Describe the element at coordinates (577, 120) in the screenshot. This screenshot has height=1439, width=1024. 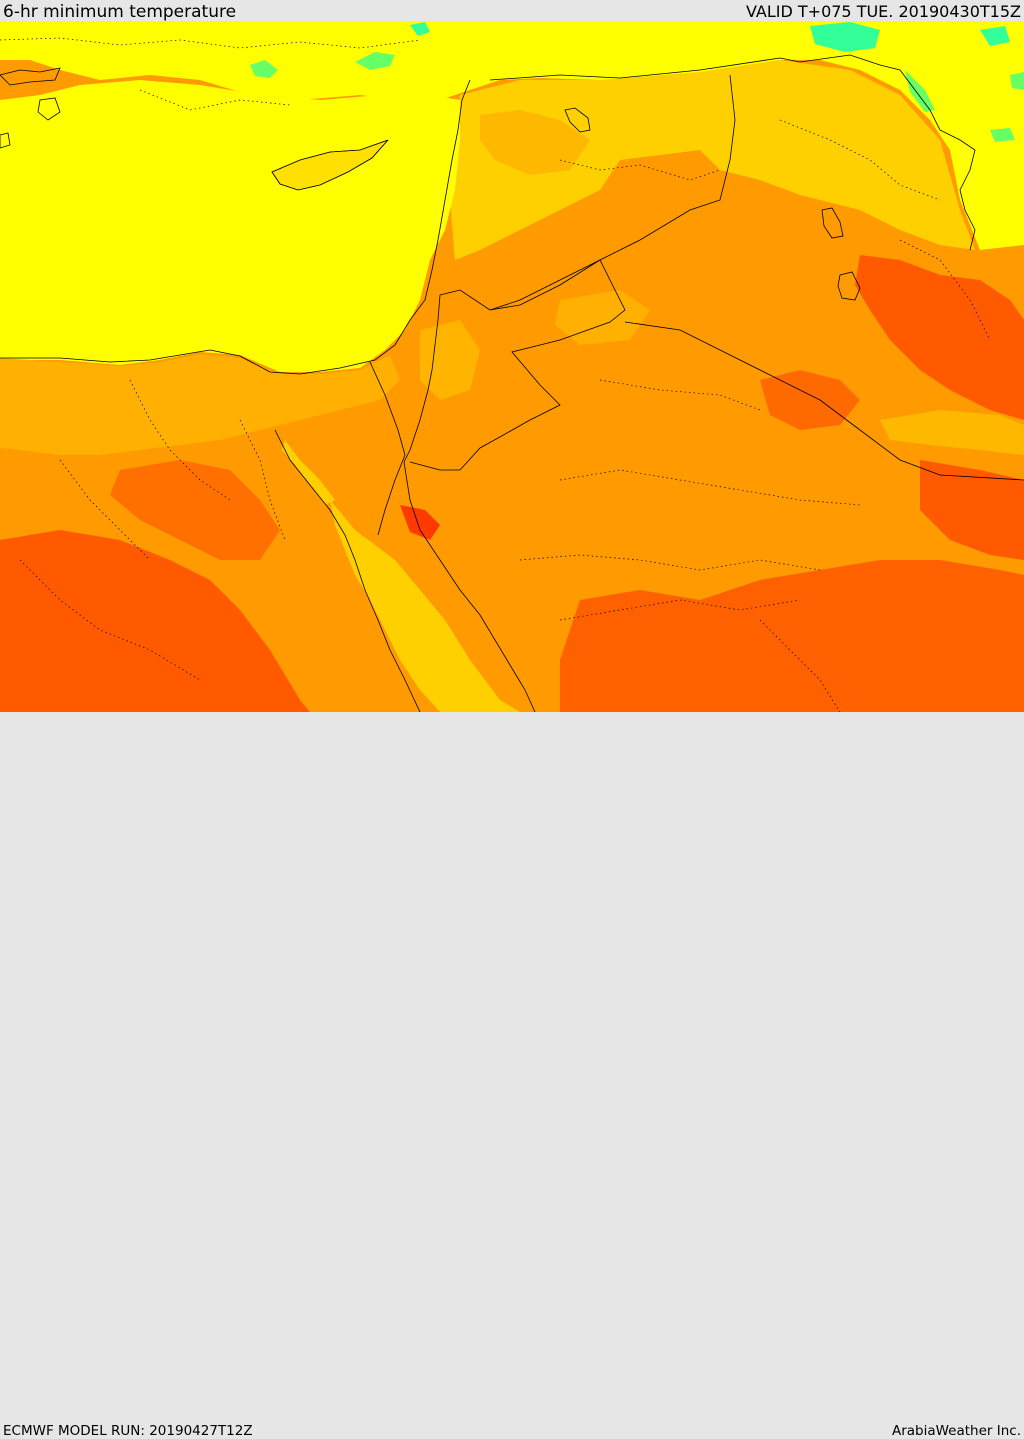
I see `lake-assad` at that location.